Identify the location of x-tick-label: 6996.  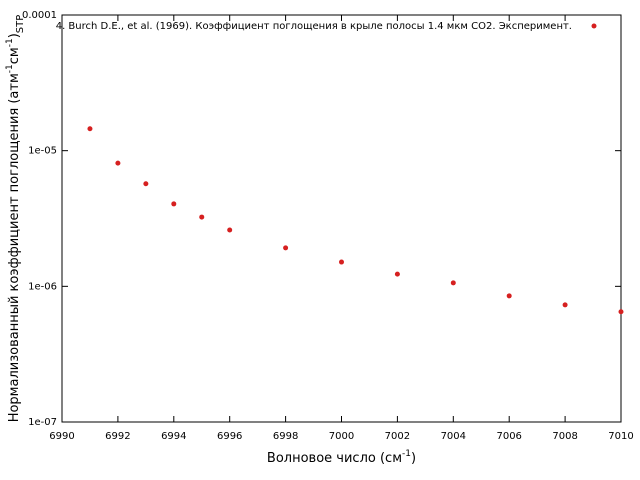
(229, 436).